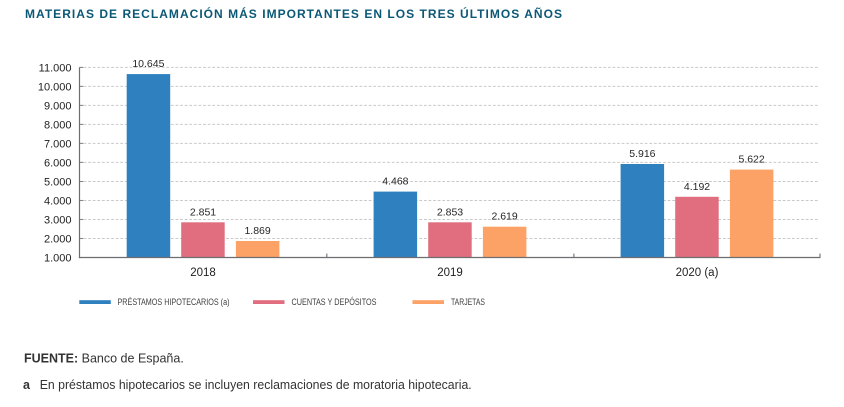 The height and width of the screenshot is (407, 844). What do you see at coordinates (55, 88) in the screenshot?
I see `svg-text: 10.000` at bounding box center [55, 88].